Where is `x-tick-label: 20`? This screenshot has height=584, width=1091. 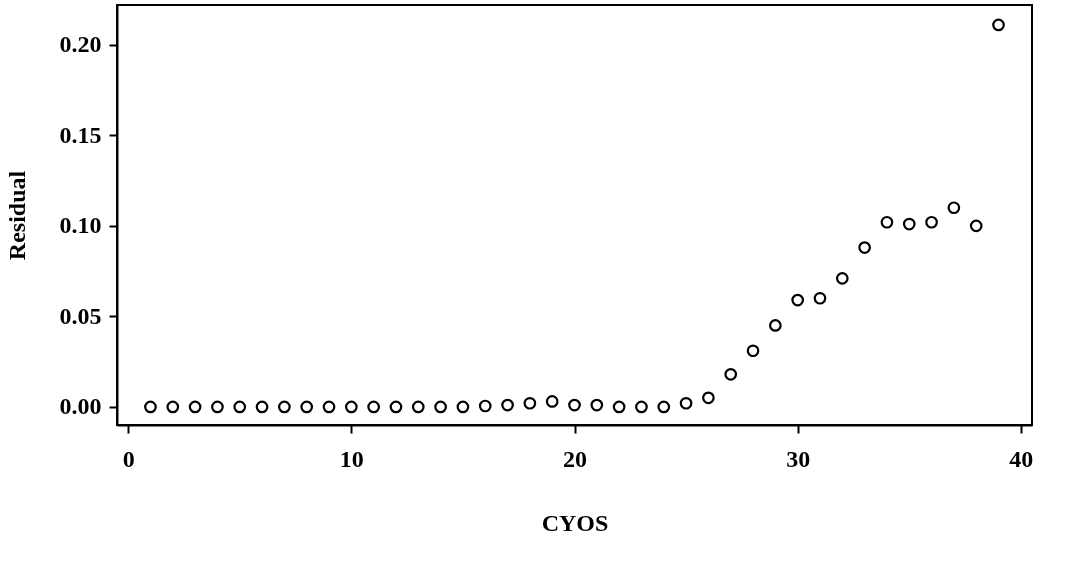 x-tick-label: 20 is located at coordinates (575, 458).